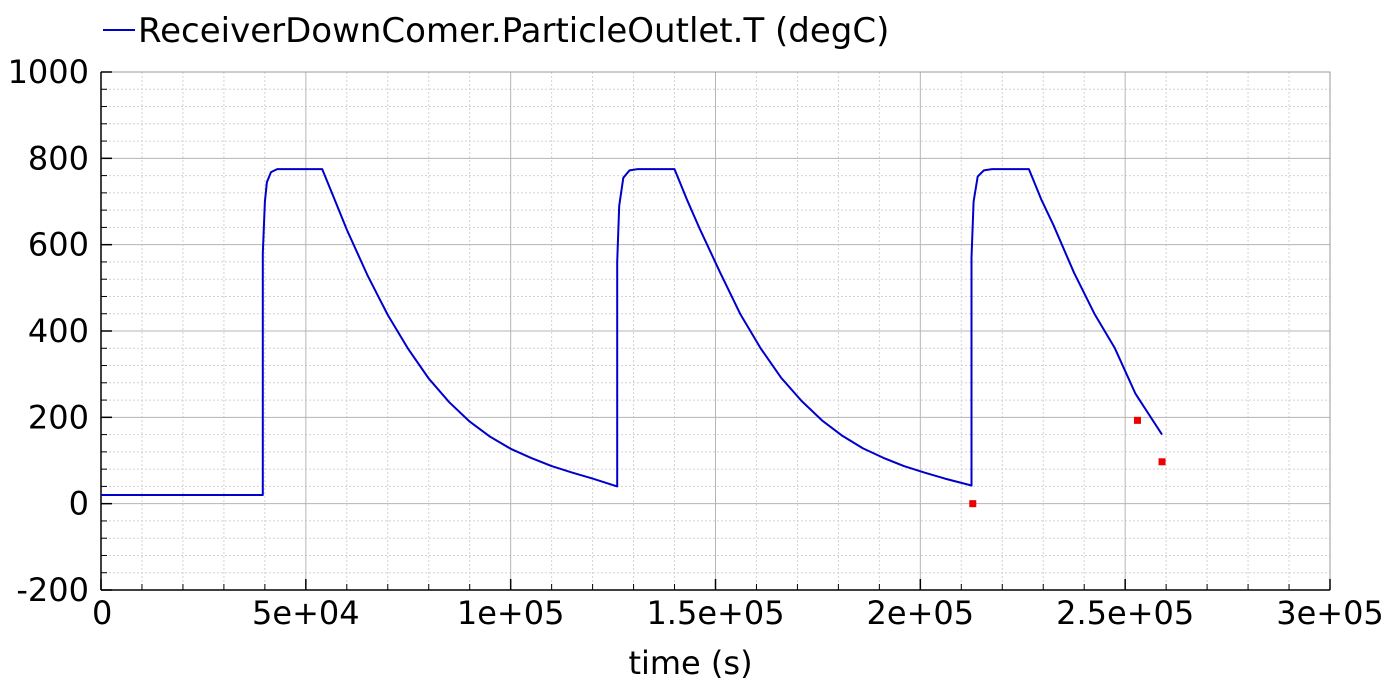 Image resolution: width=1388 pixels, height=685 pixels. I want to click on y-tick-label: 200, so click(58, 417).